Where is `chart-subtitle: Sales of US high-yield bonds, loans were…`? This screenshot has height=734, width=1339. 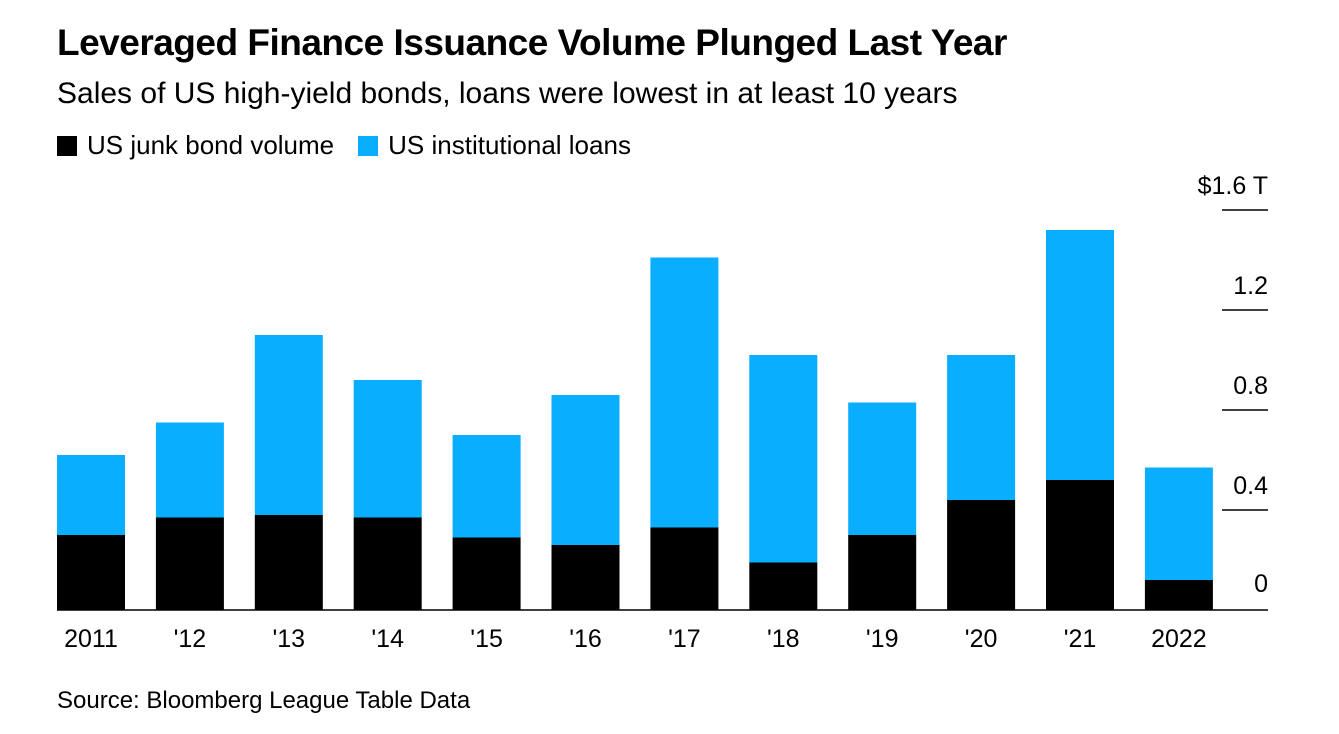
chart-subtitle: Sales of US high-yield bonds, loans were… is located at coordinates (507, 93).